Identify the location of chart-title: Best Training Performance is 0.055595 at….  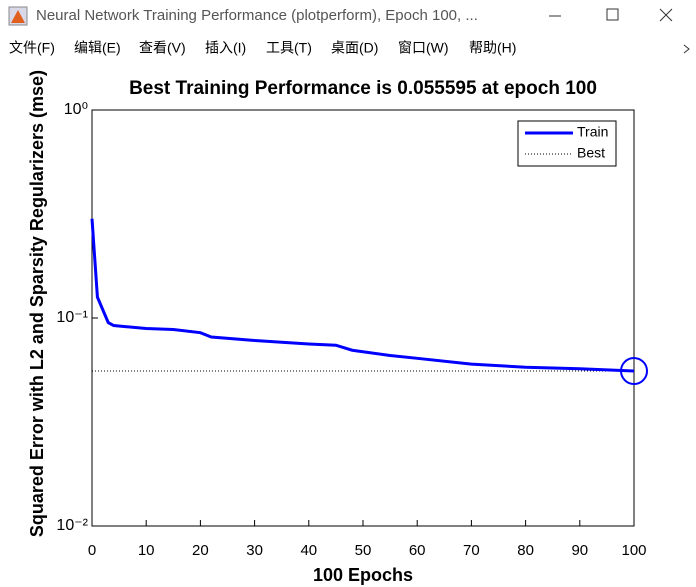
(363, 88).